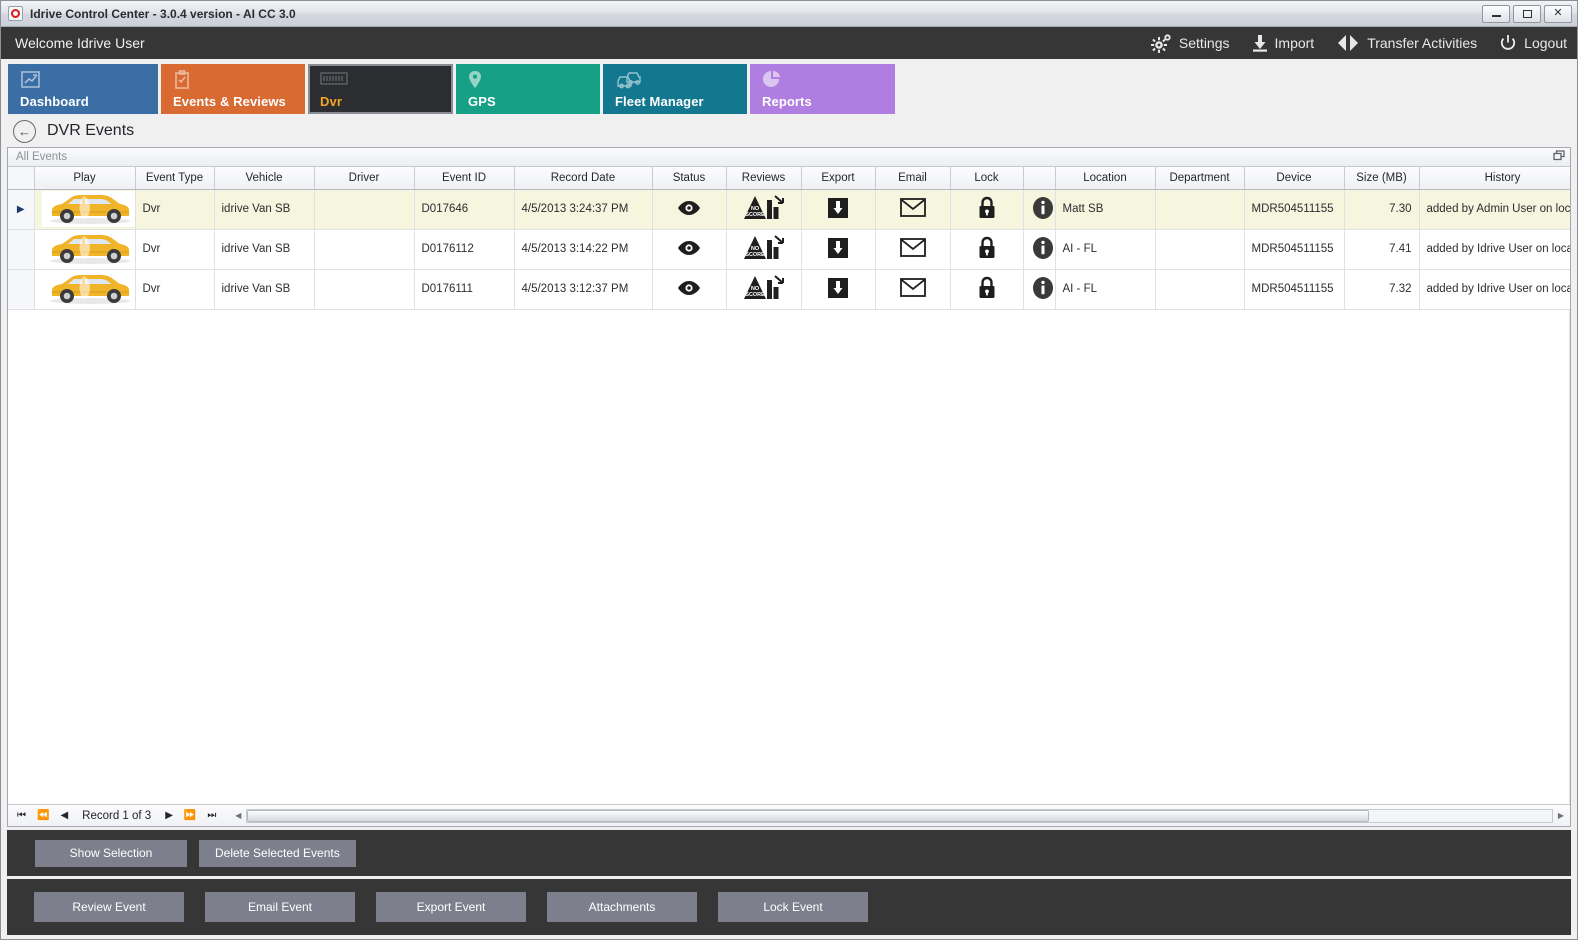 This screenshot has height=940, width=1578. What do you see at coordinates (793, 907) in the screenshot?
I see `lock-event-button: Lock Event` at bounding box center [793, 907].